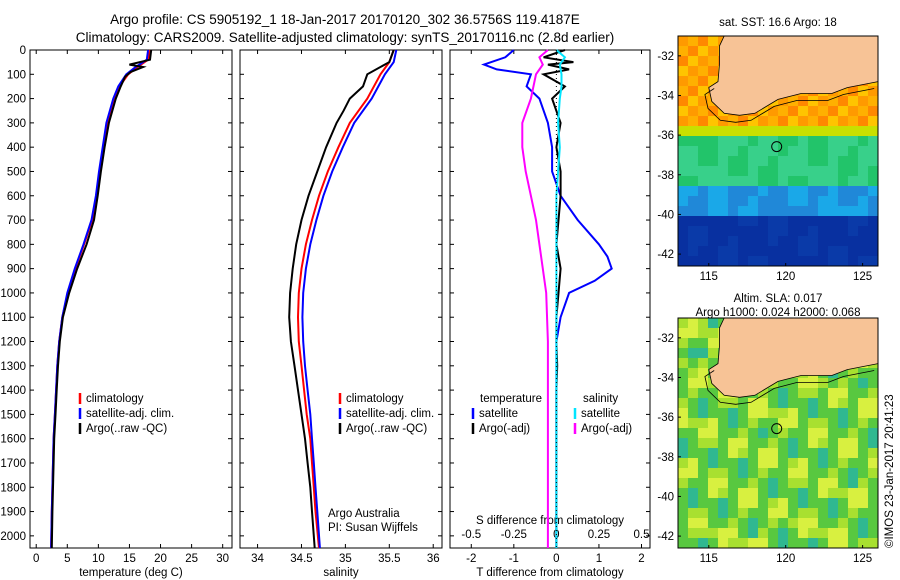  What do you see at coordinates (778, 299) in the screenshot?
I see `sla-map-title-1: Altim. SLA: 0.017` at bounding box center [778, 299].